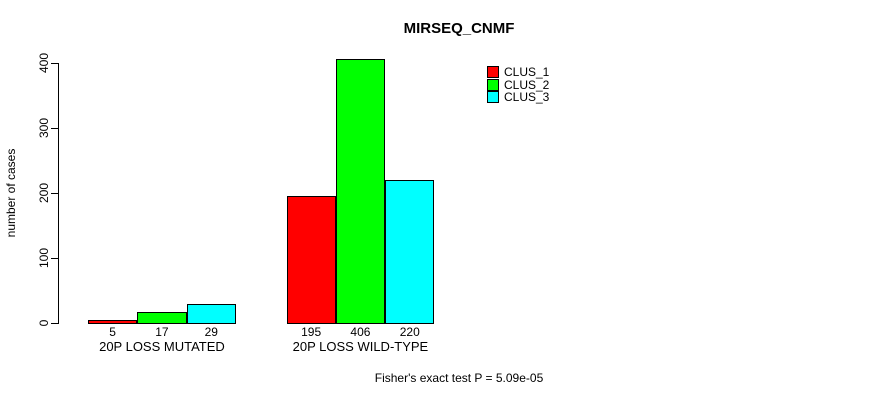  I want to click on chart-title: MIRSEQ_CNMF, so click(459, 28).